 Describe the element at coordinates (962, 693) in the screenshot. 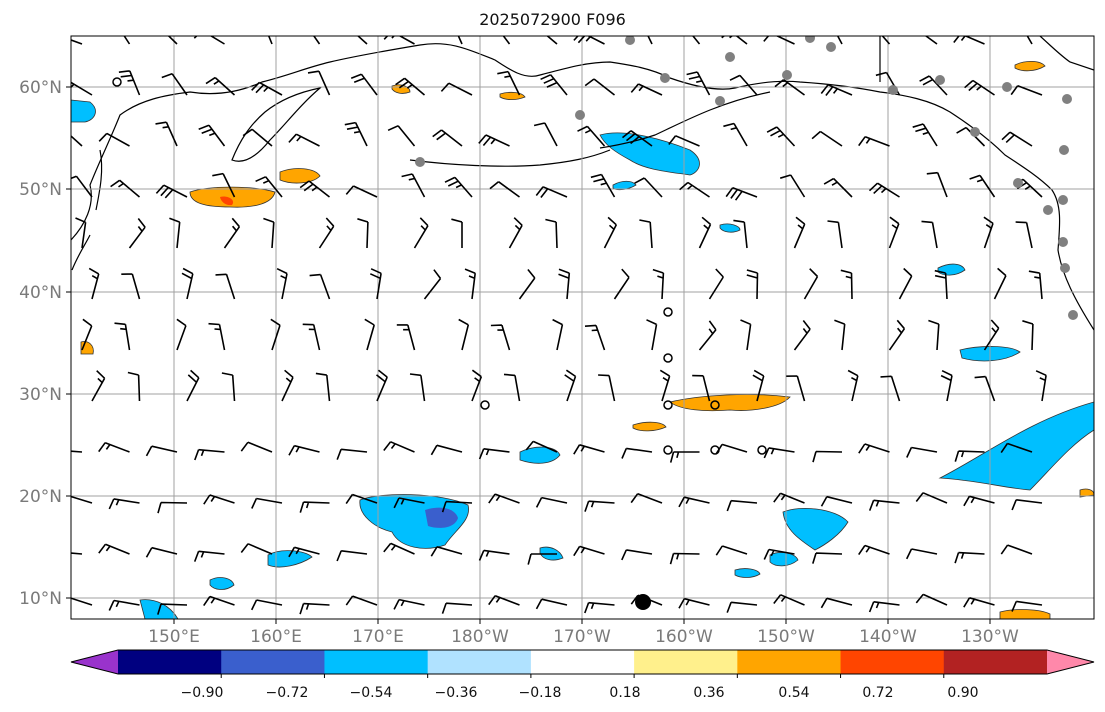

I see `colorbar-label: 0.90` at that location.